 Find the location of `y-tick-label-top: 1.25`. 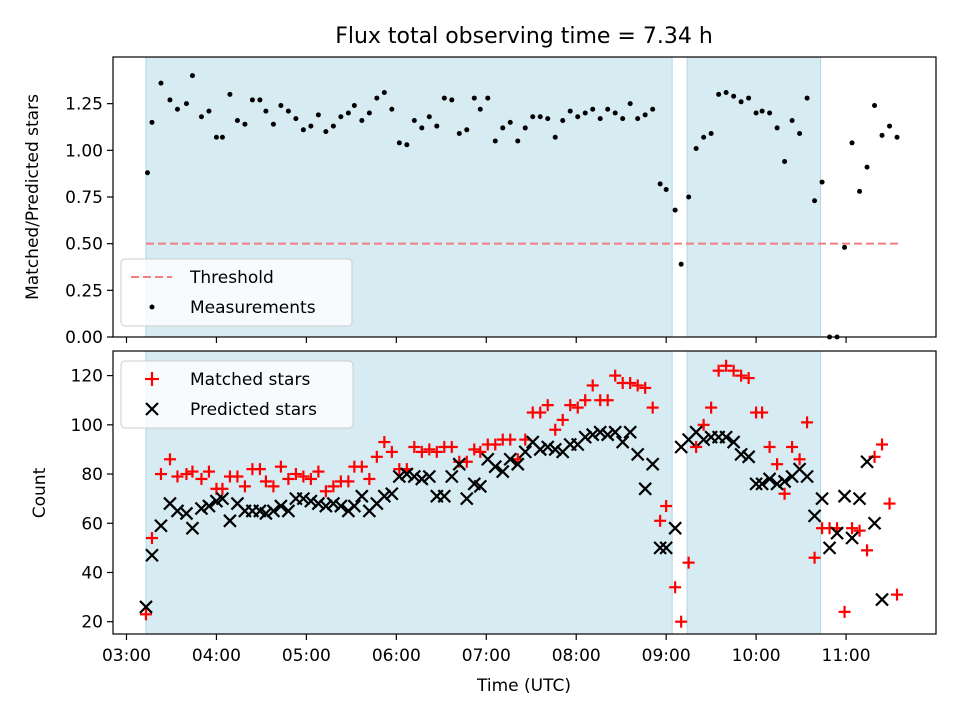

y-tick-label-top: 1.25 is located at coordinates (84, 105).